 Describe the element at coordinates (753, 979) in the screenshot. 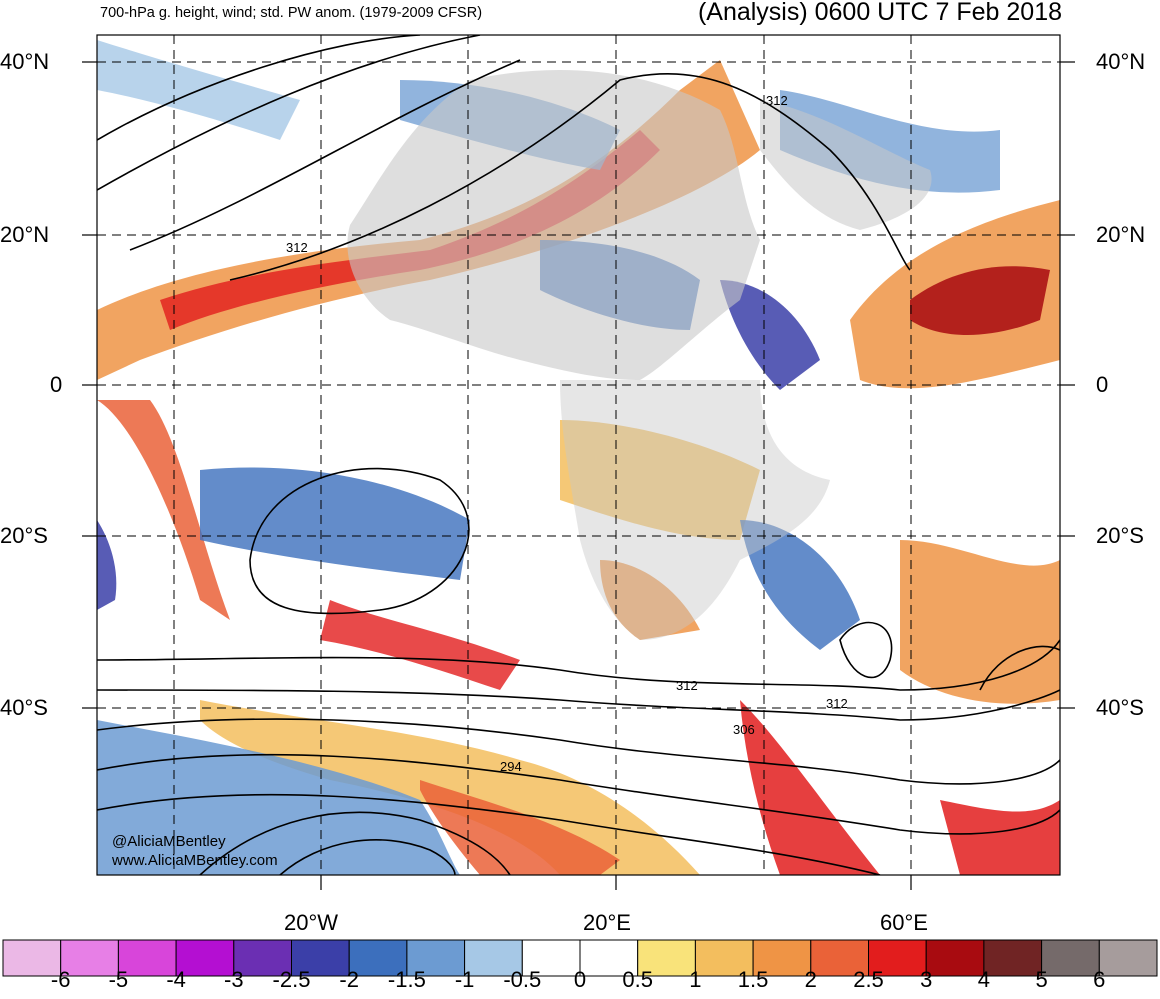

I see `colorbar-tick-label: 1.5` at that location.